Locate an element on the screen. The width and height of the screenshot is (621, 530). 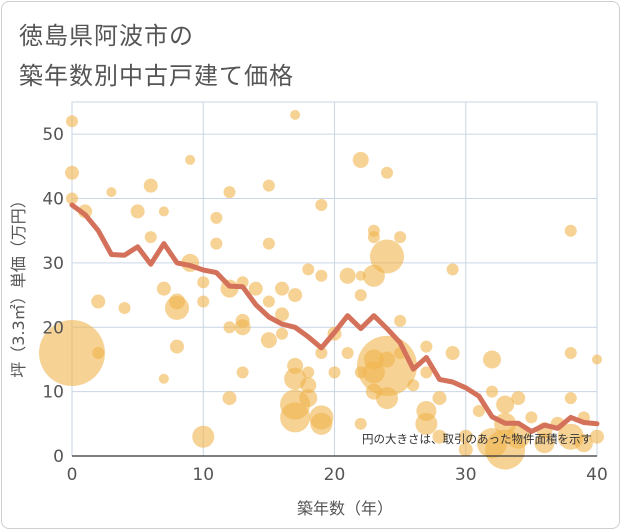
x-tick-label: 30 is located at coordinates (466, 475).